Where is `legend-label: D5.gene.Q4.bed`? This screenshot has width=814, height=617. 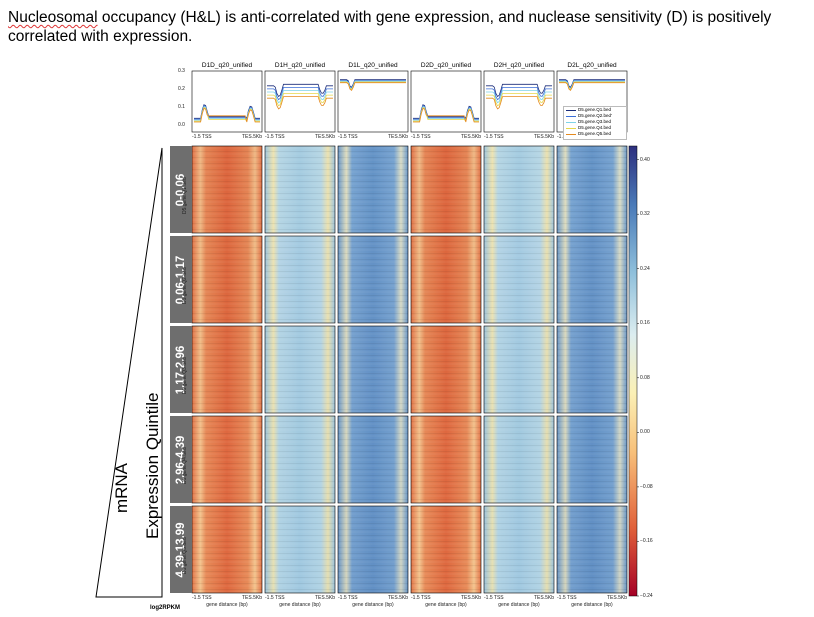
legend-label: D5.gene.Q4.bed is located at coordinates (595, 127).